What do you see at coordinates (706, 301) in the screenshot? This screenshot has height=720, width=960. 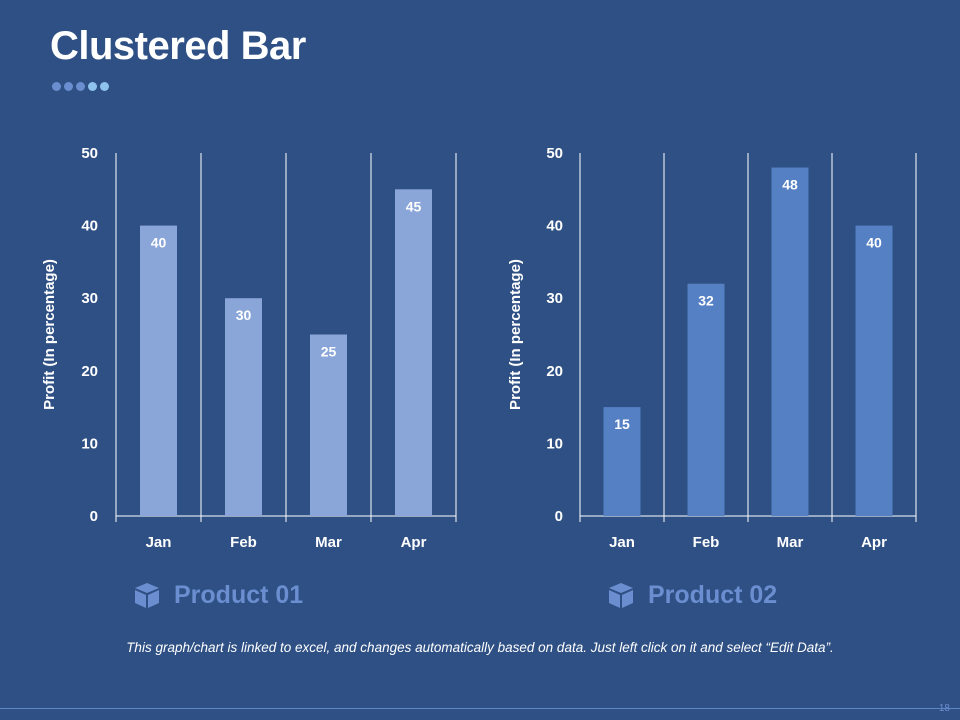 I see `data-label: 32` at bounding box center [706, 301].